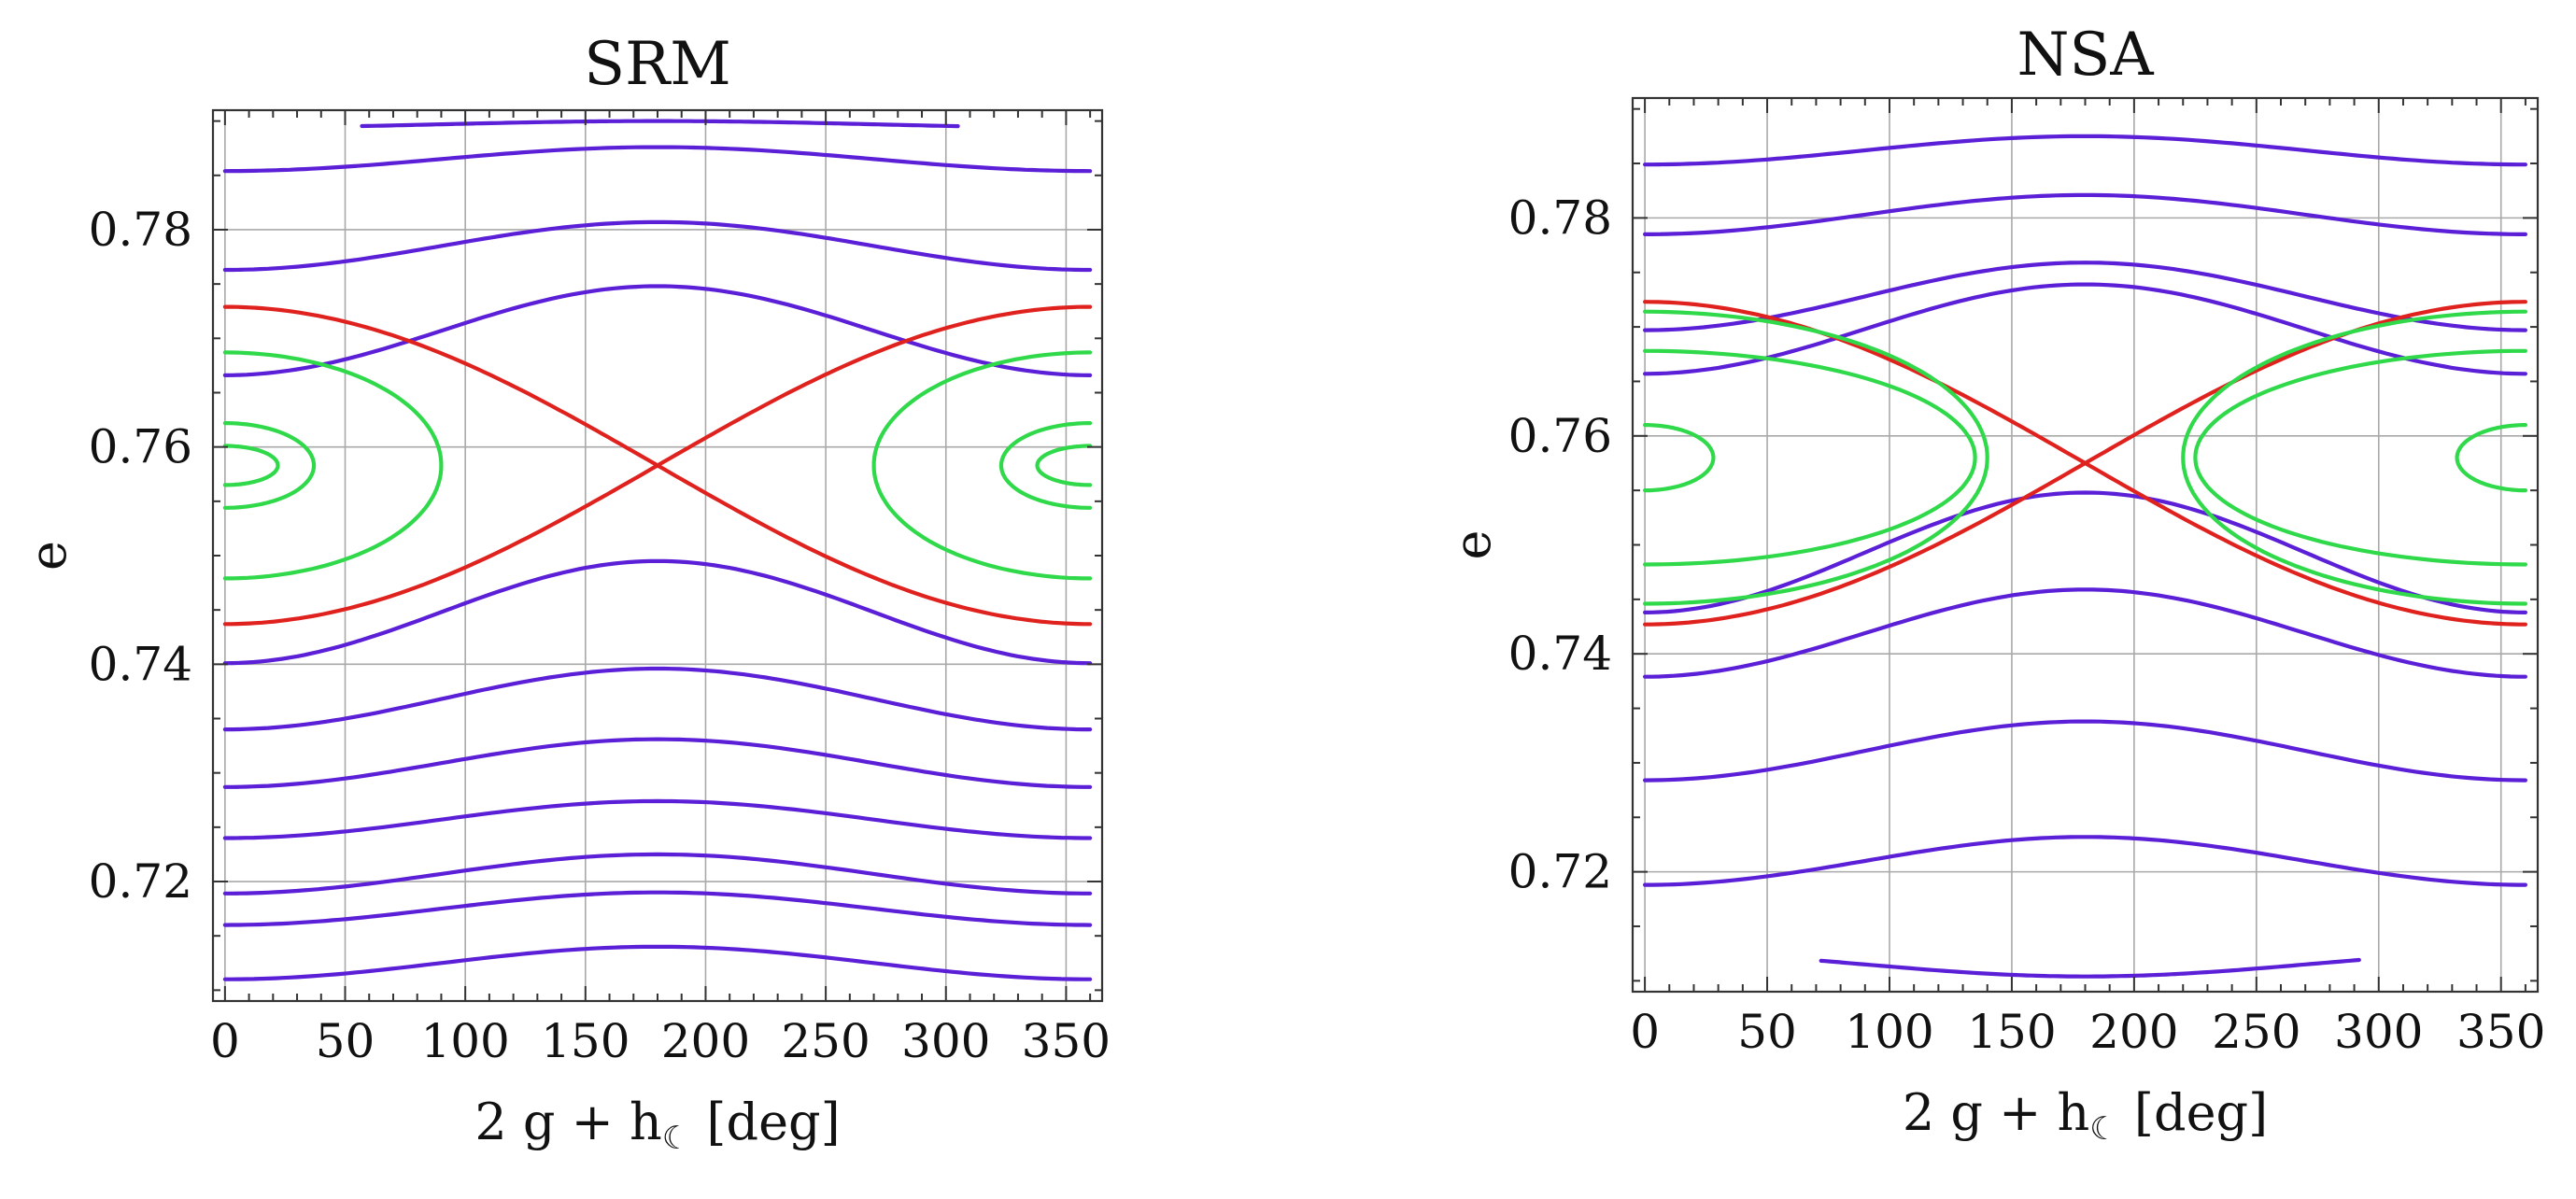  What do you see at coordinates (660, 124) in the screenshot?
I see `contour-circ-top` at bounding box center [660, 124].